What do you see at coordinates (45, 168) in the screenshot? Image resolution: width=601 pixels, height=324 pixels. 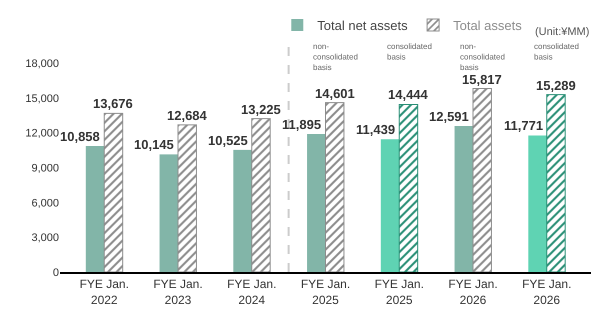 I see `y-tick-label: 9,000` at bounding box center [45, 168].